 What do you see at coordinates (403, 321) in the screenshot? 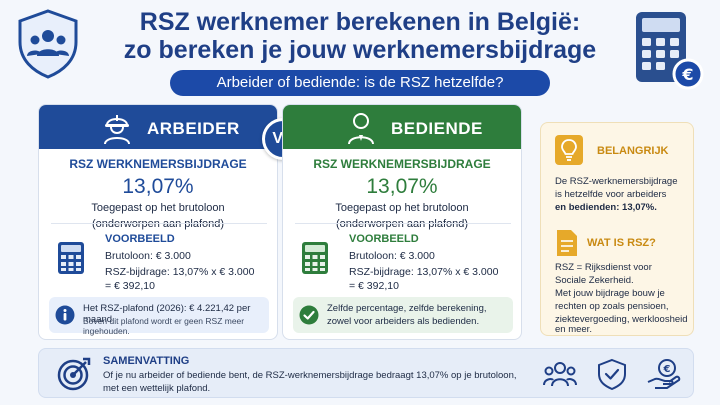
I see `bediende-note-line-2: zowel voor arbeiders als bedienden.` at bounding box center [403, 321].